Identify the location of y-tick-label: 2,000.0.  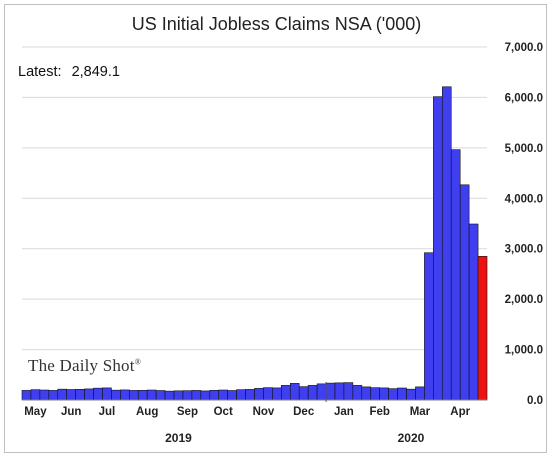
(524, 300).